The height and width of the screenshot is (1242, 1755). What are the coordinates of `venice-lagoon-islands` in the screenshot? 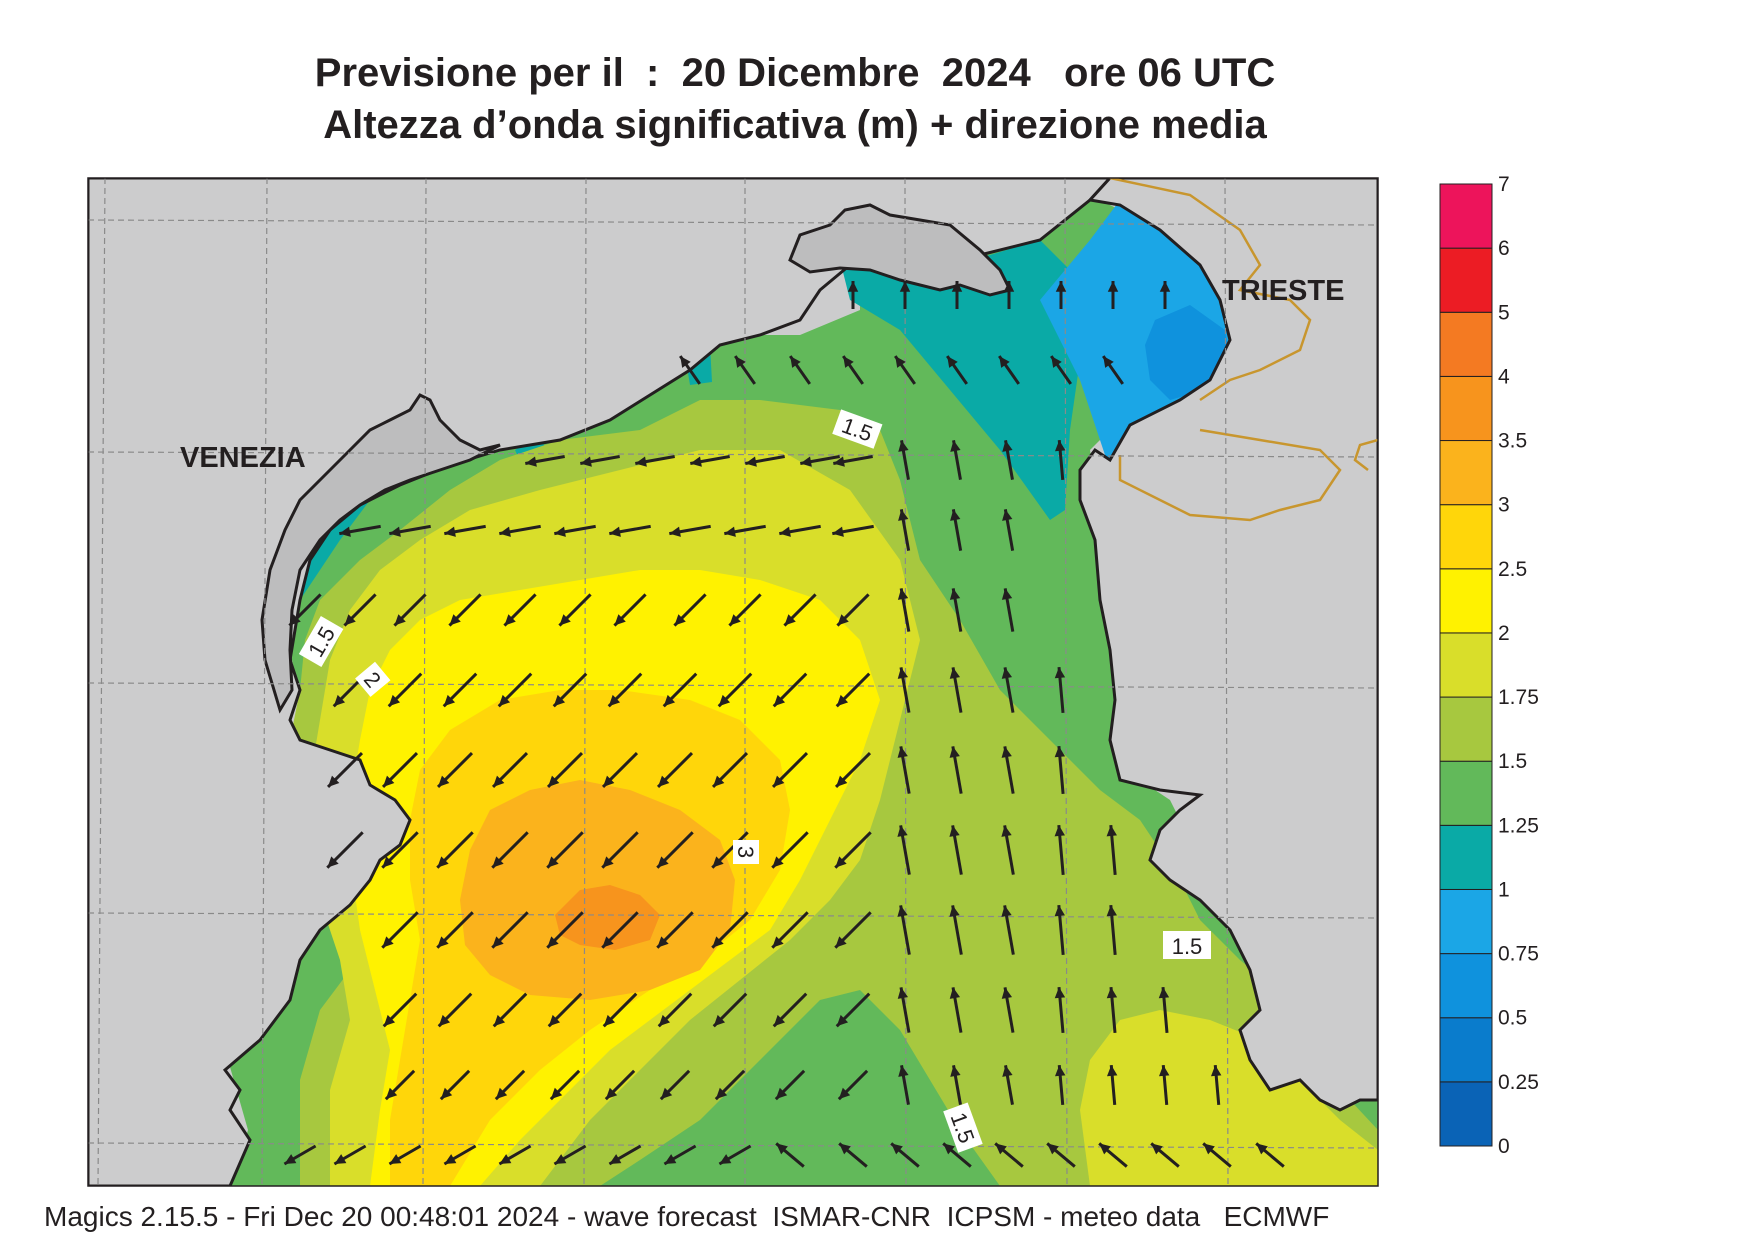 It's located at (380, 553).